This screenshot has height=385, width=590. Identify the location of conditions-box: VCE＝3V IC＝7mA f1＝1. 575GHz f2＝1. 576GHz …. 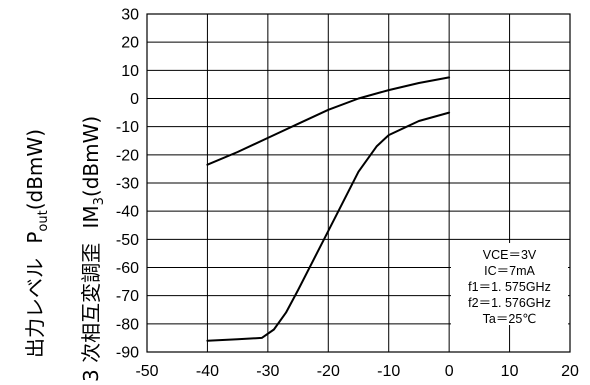
(509, 284).